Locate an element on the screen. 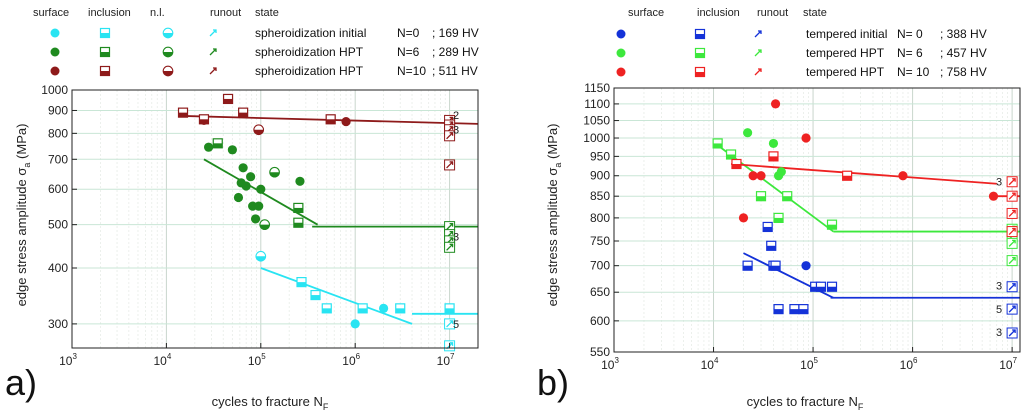  runout-point-a-1-arrow is located at coordinates (450, 247).